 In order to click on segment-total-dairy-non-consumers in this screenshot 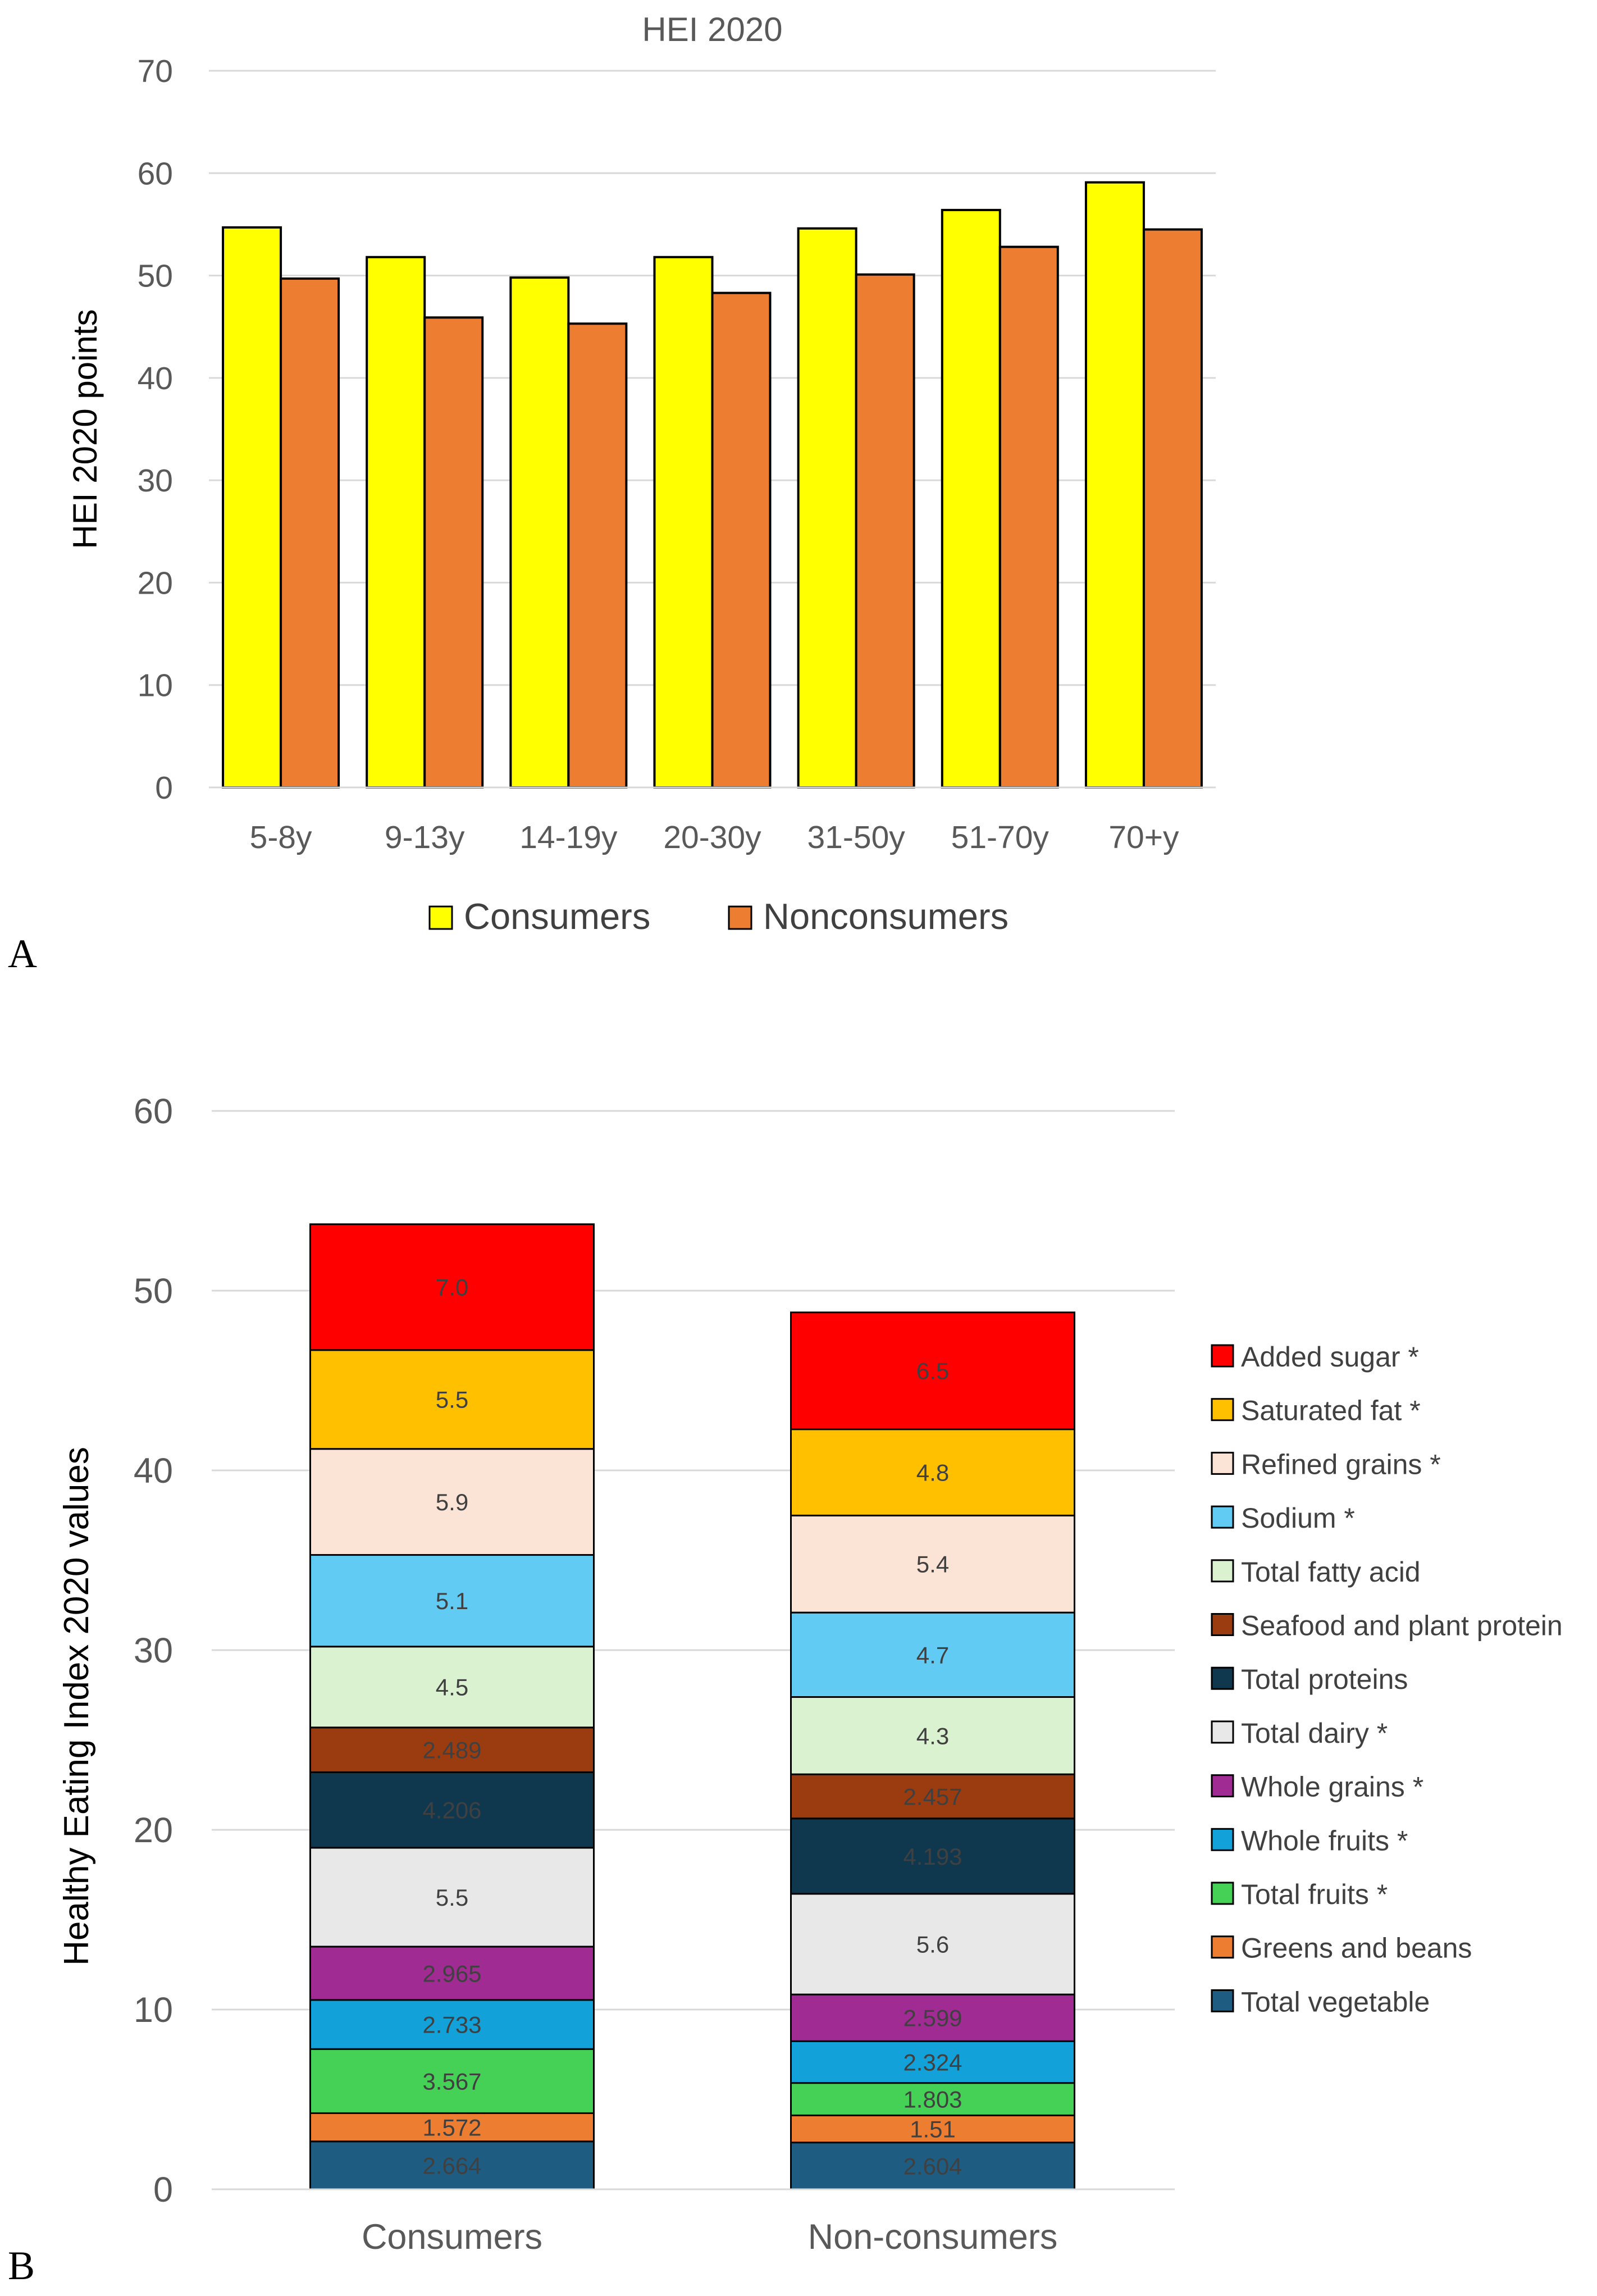, I will do `click(932, 1944)`.